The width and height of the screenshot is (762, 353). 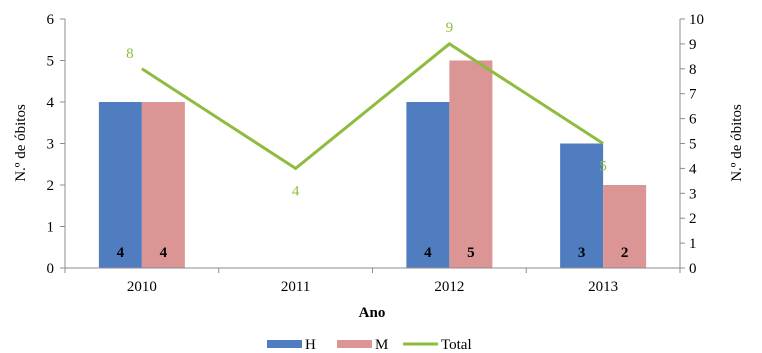 What do you see at coordinates (693, 169) in the screenshot?
I see `y2-tick-label: 4` at bounding box center [693, 169].